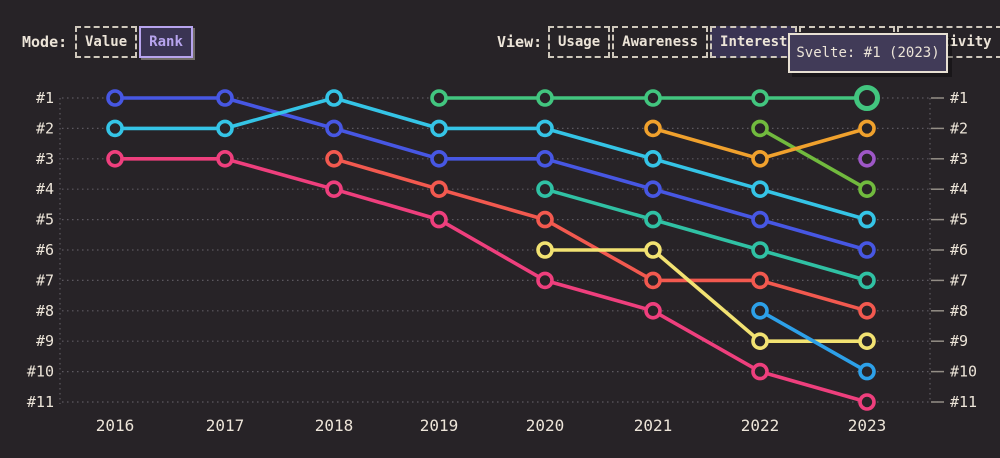 Image resolution: width=1000 pixels, height=458 pixels. I want to click on series-pink-point-2020, so click(545, 280).